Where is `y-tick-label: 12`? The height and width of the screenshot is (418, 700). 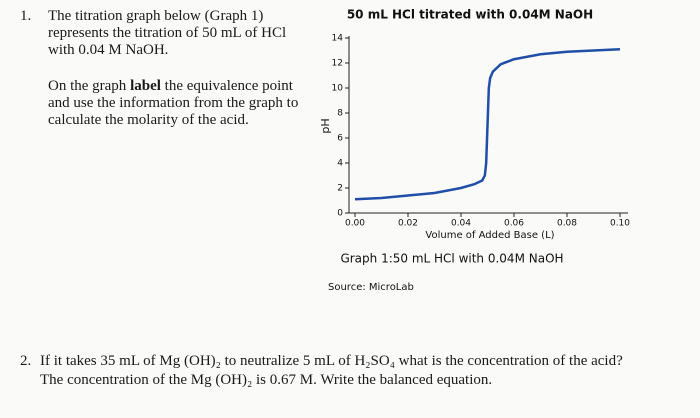
y-tick-label: 12 is located at coordinates (337, 64).